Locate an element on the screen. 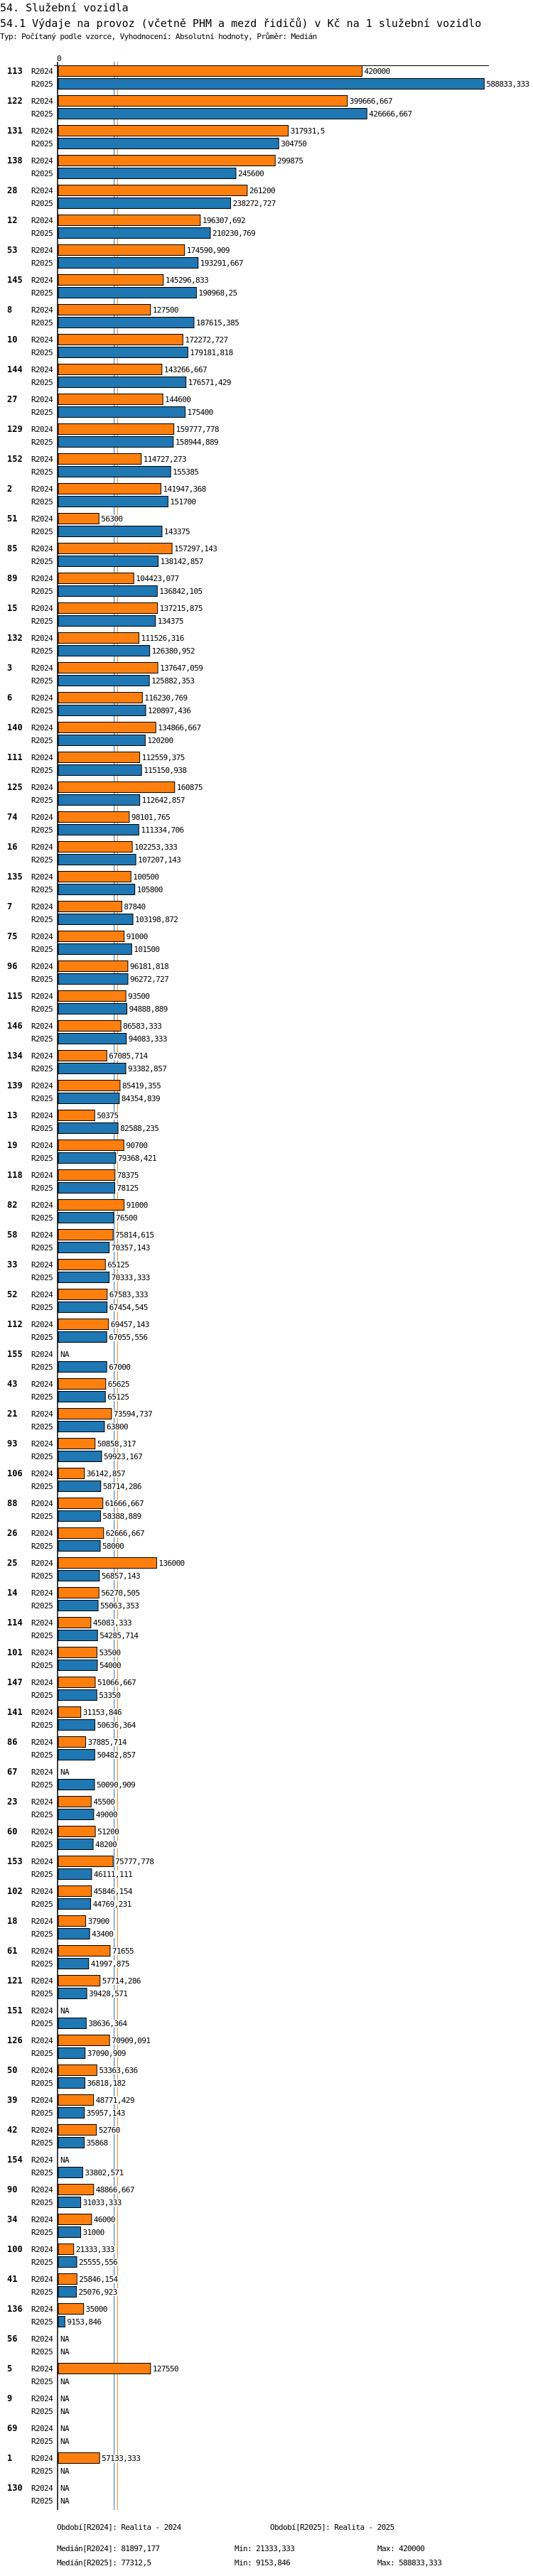 This screenshot has width=533, height=2576. group-label: 122 is located at coordinates (15, 101).